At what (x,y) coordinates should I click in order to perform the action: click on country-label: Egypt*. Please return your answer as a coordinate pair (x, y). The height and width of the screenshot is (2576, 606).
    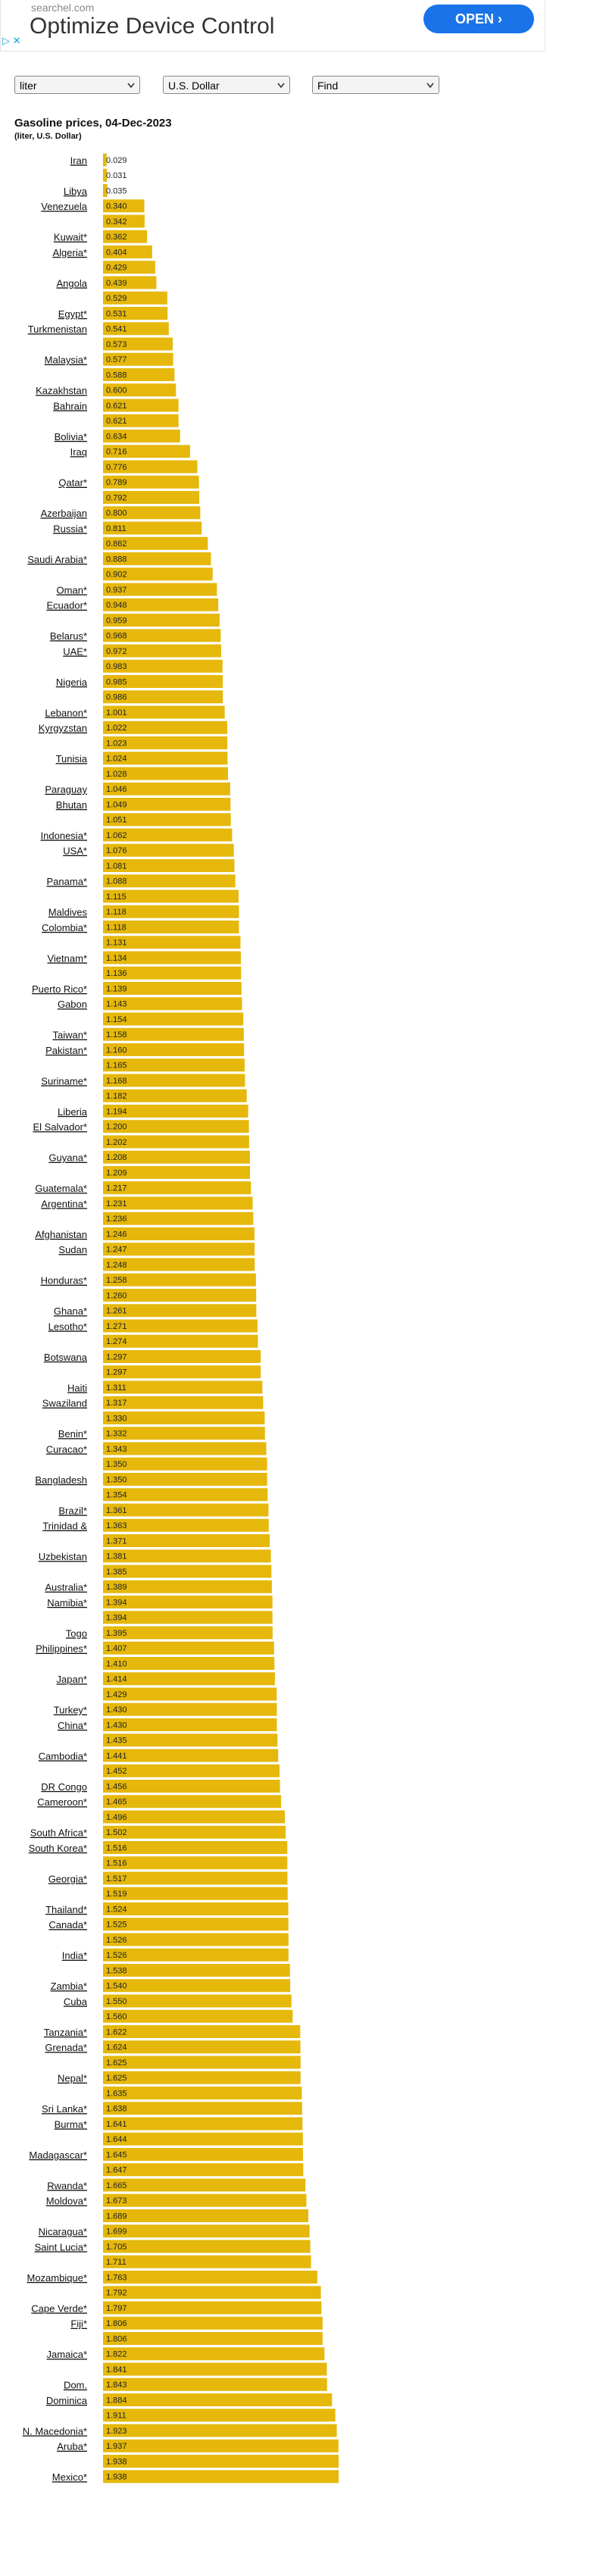
    Looking at the image, I should click on (72, 314).